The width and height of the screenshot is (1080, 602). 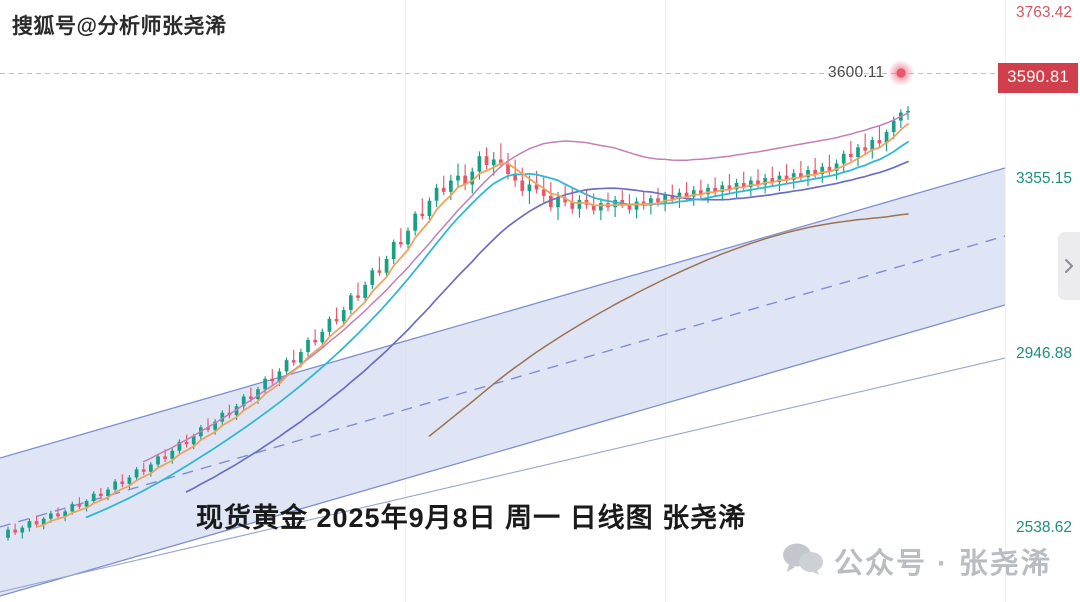 What do you see at coordinates (943, 564) in the screenshot?
I see `watermark-bottom-text: 公众号 · 张尧浠` at bounding box center [943, 564].